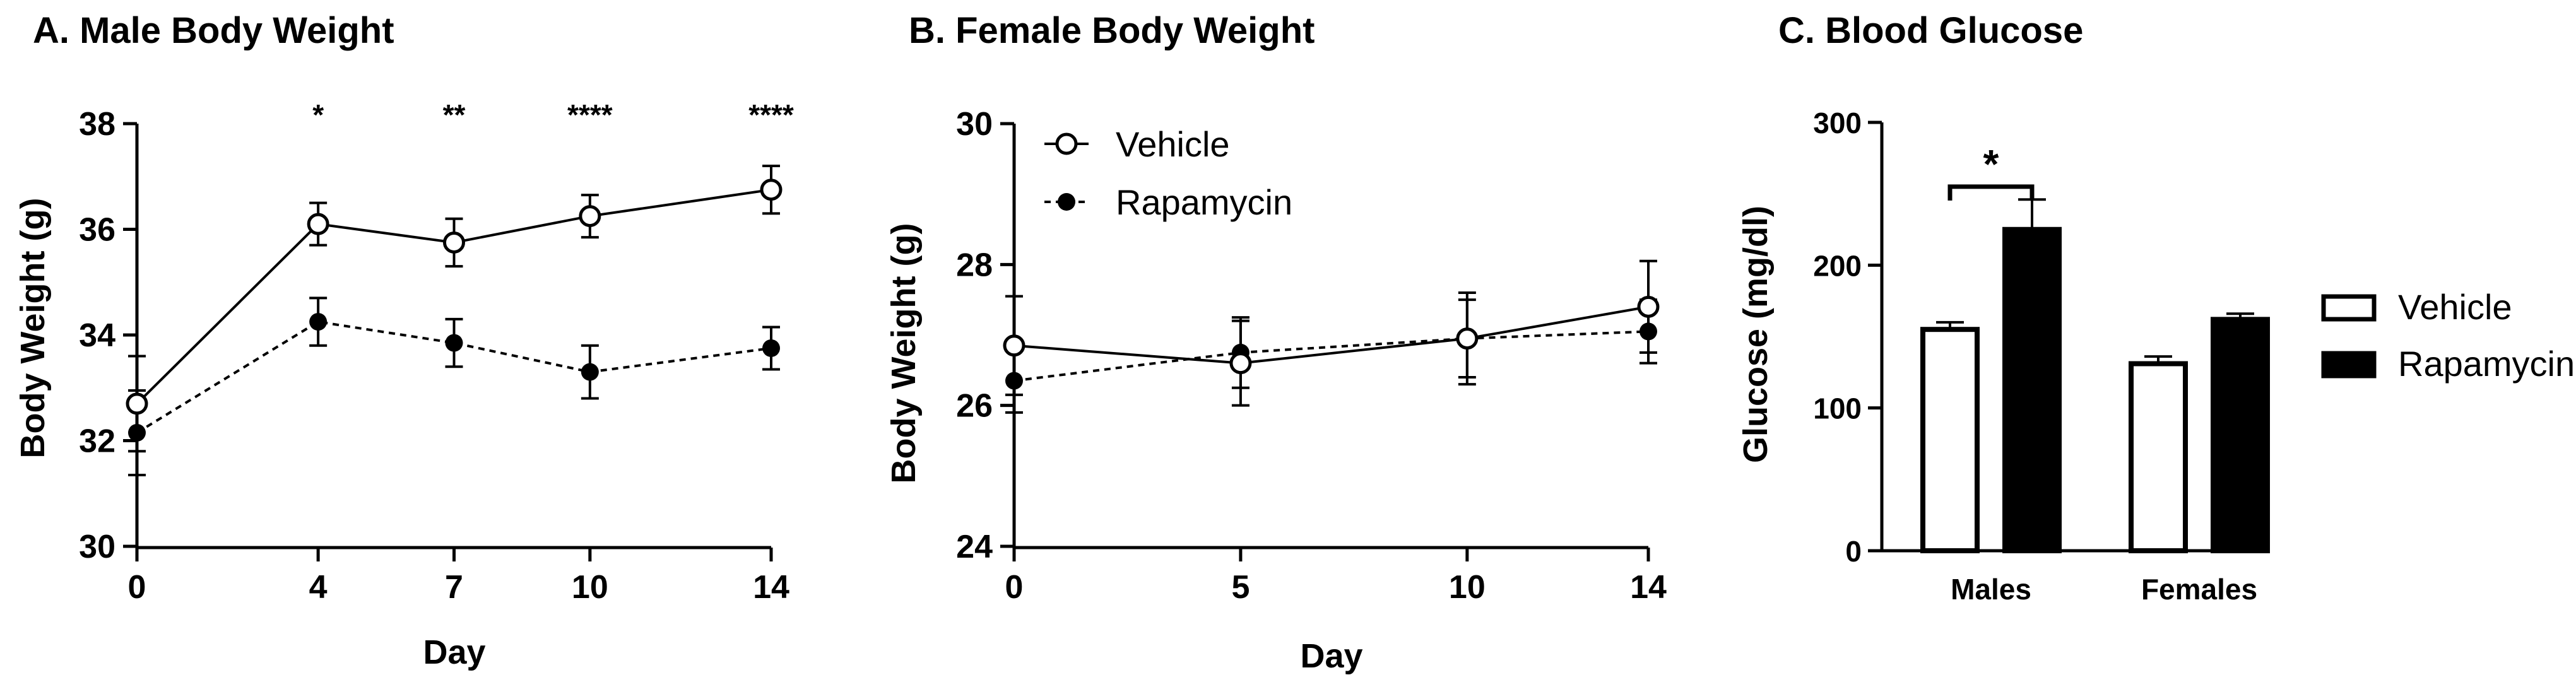  What do you see at coordinates (1950, 441) in the screenshot?
I see `panel-c-bar-vehicle-males` at bounding box center [1950, 441].